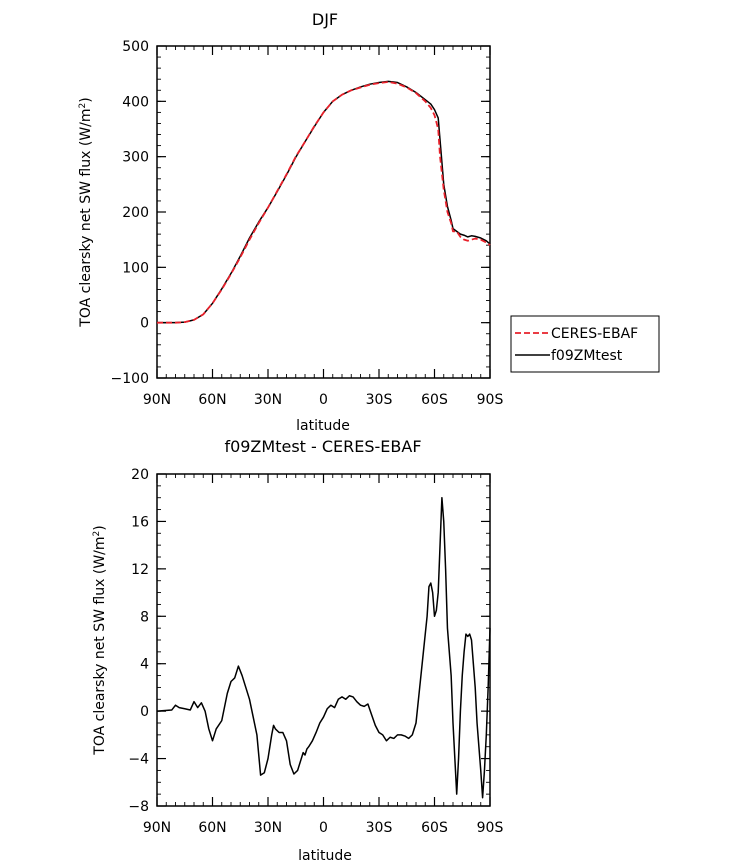 The image size is (733, 866). What do you see at coordinates (130, 379) in the screenshot?
I see `y-tick-label: −100` at bounding box center [130, 379].